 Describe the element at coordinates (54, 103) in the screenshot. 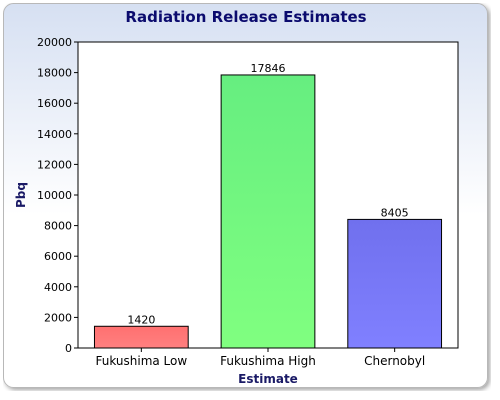

I see `y-tick-label: 16000` at that location.